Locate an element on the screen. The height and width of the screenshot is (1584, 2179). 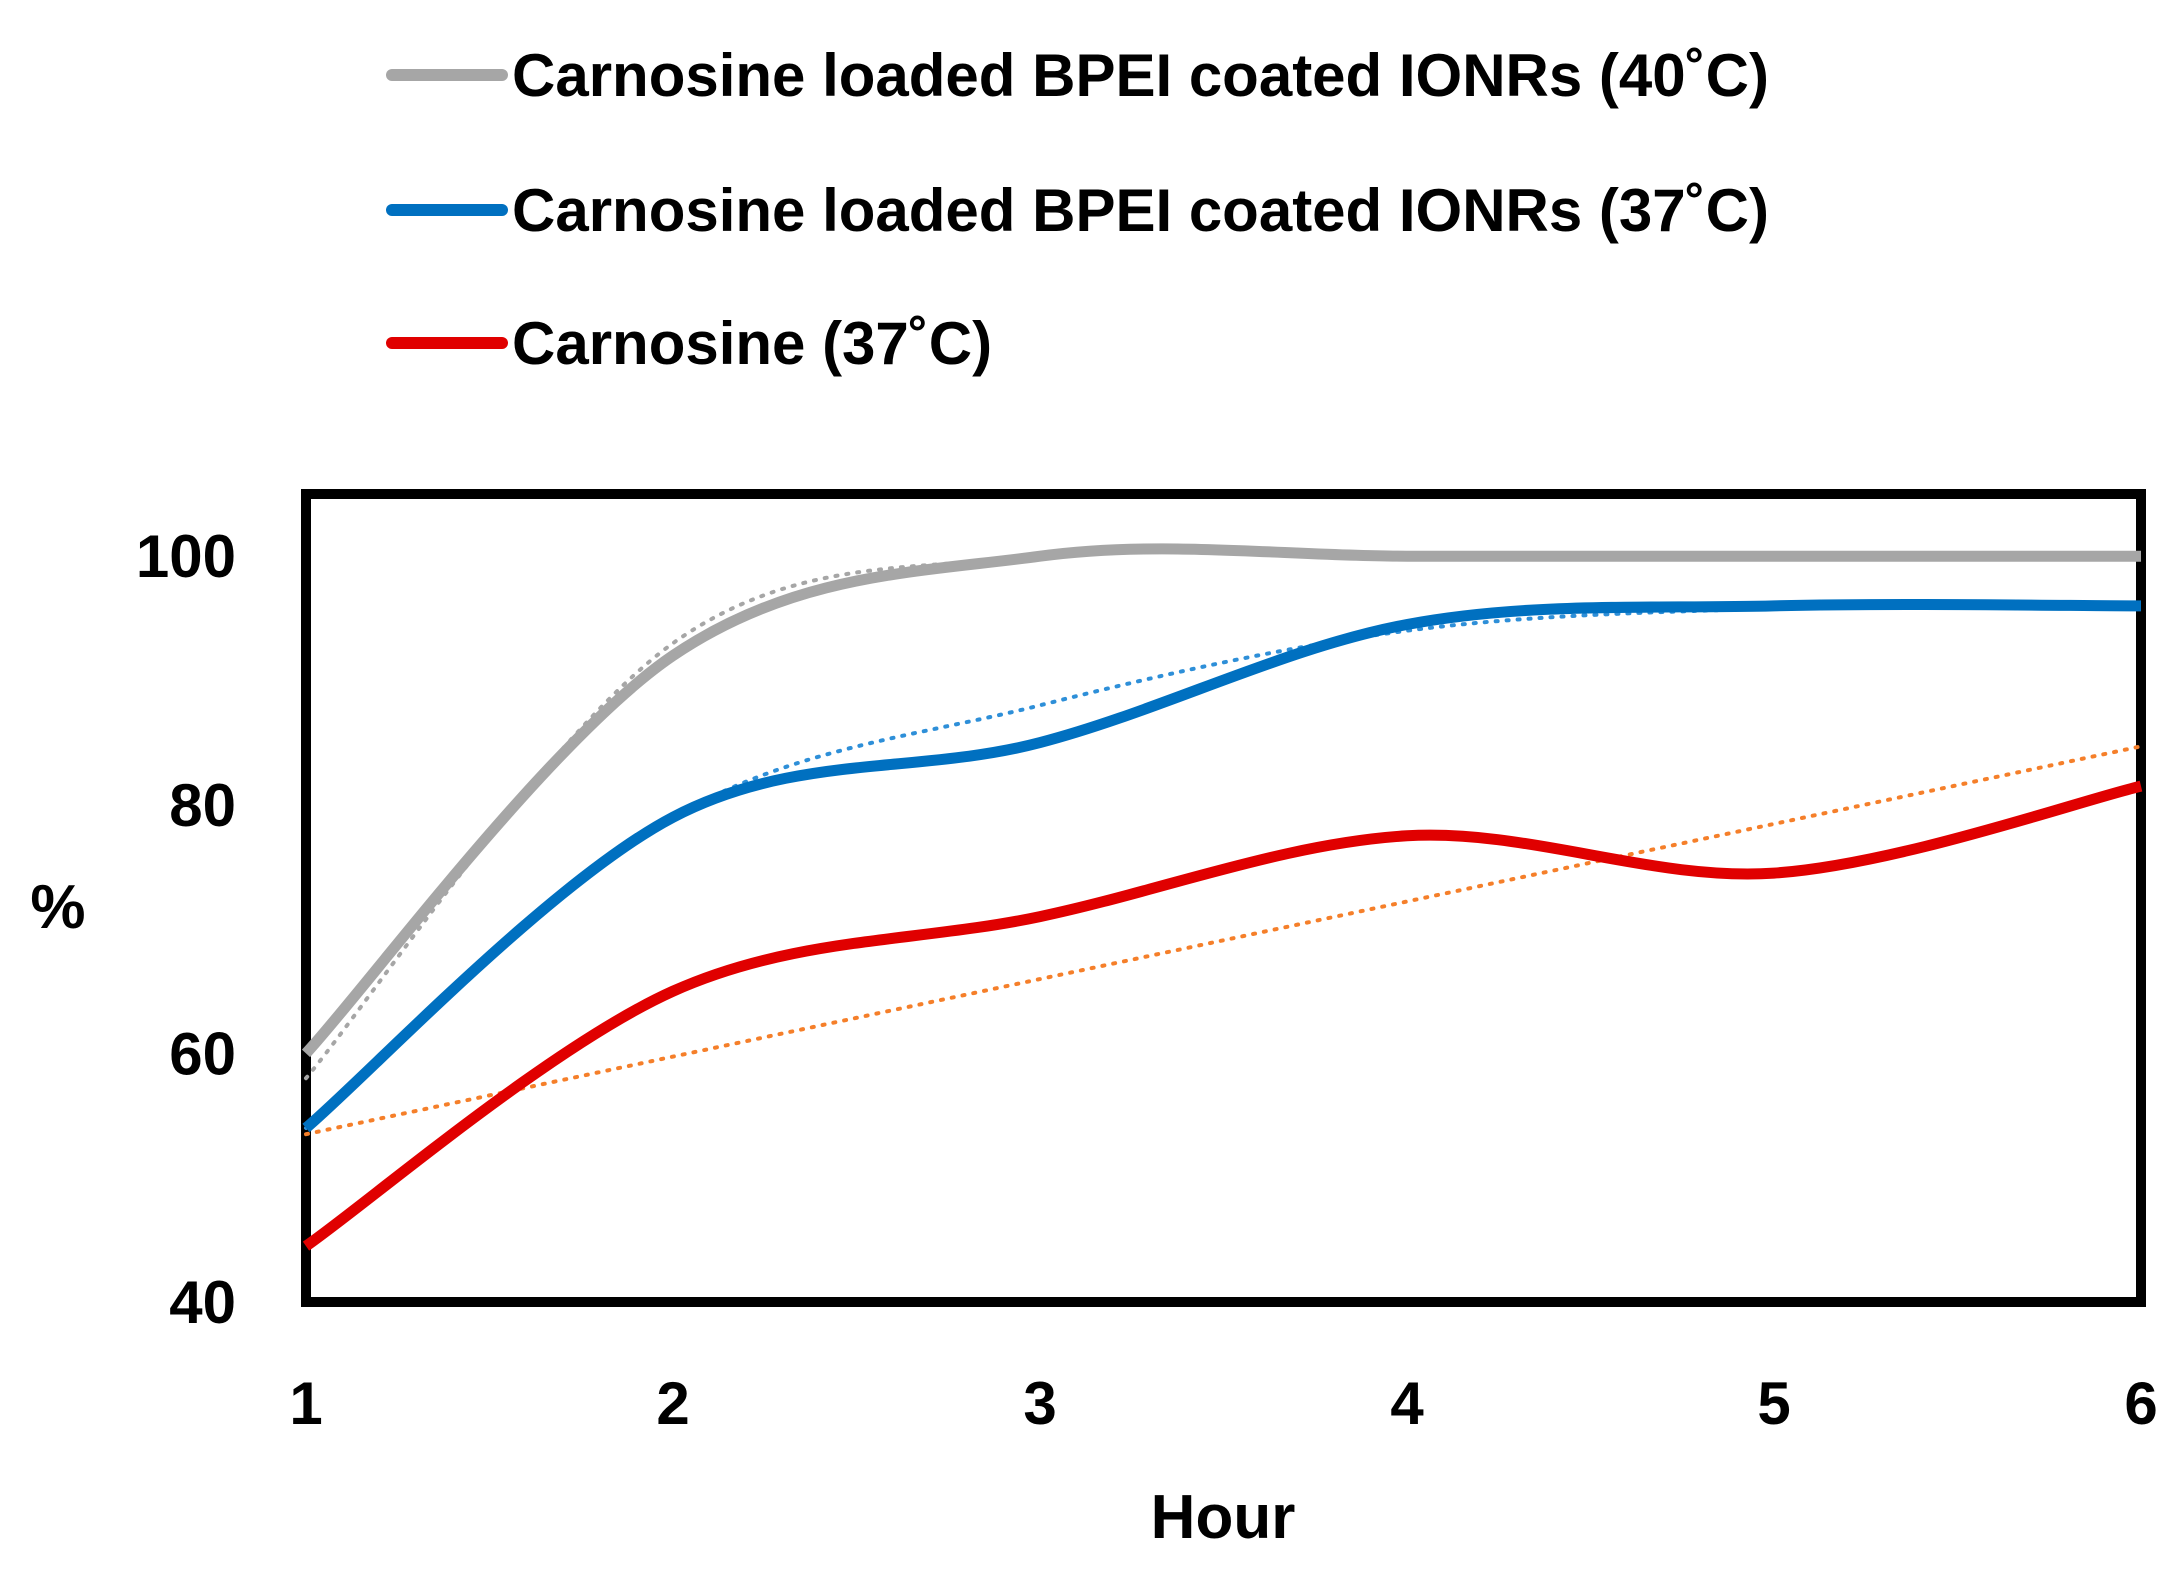
y-tick-label: 40 is located at coordinates (202, 1302).